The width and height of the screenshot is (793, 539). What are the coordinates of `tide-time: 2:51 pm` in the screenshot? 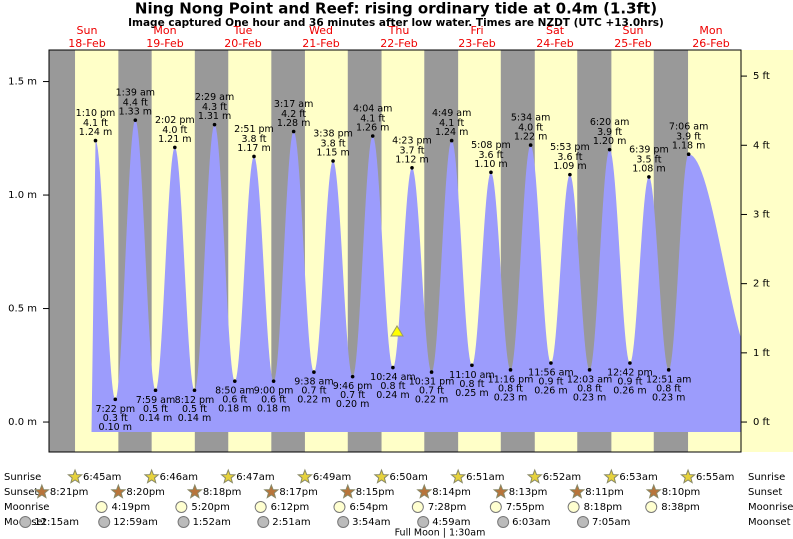 It's located at (254, 129).